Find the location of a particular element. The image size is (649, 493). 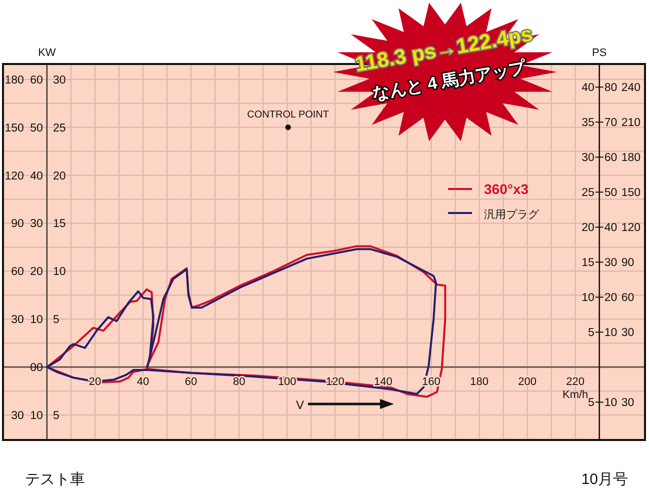

y2-tick-label: 10 is located at coordinates (588, 298).